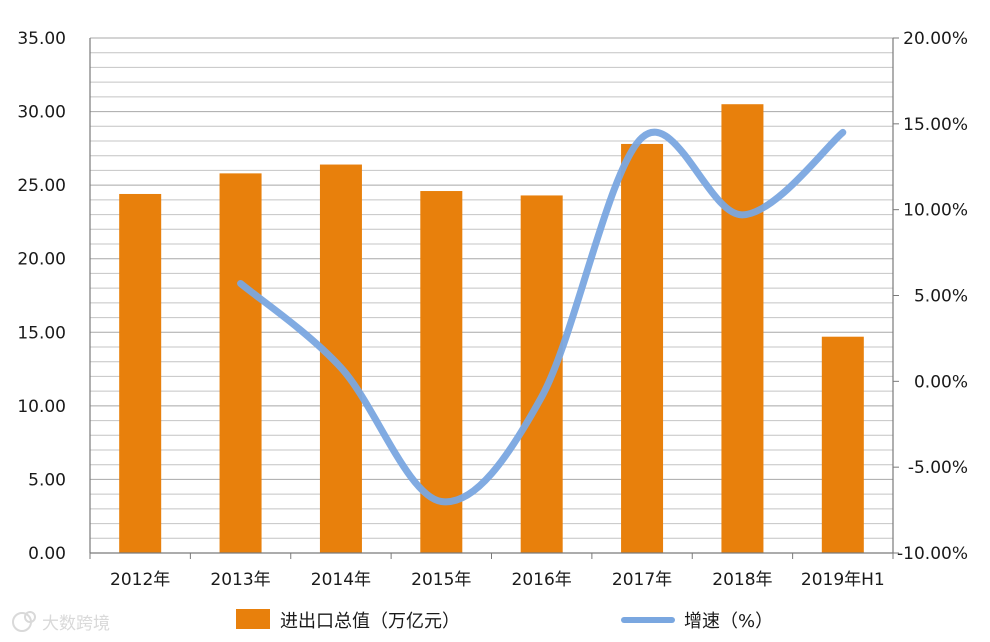 The width and height of the screenshot is (990, 642). What do you see at coordinates (843, 580) in the screenshot?
I see `x-tick-label: 2019年H1` at bounding box center [843, 580].